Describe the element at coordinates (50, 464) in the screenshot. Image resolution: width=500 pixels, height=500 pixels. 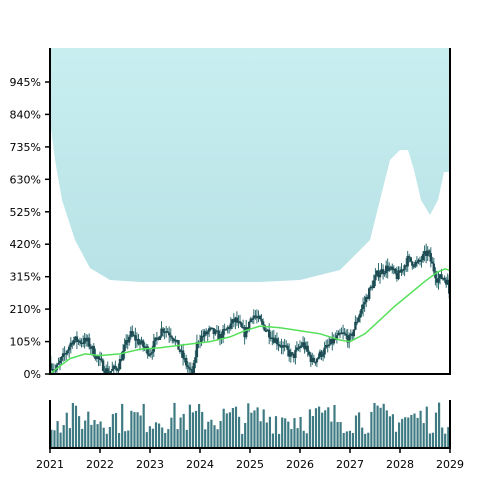
I see `x-tick-label: 2021` at that location.